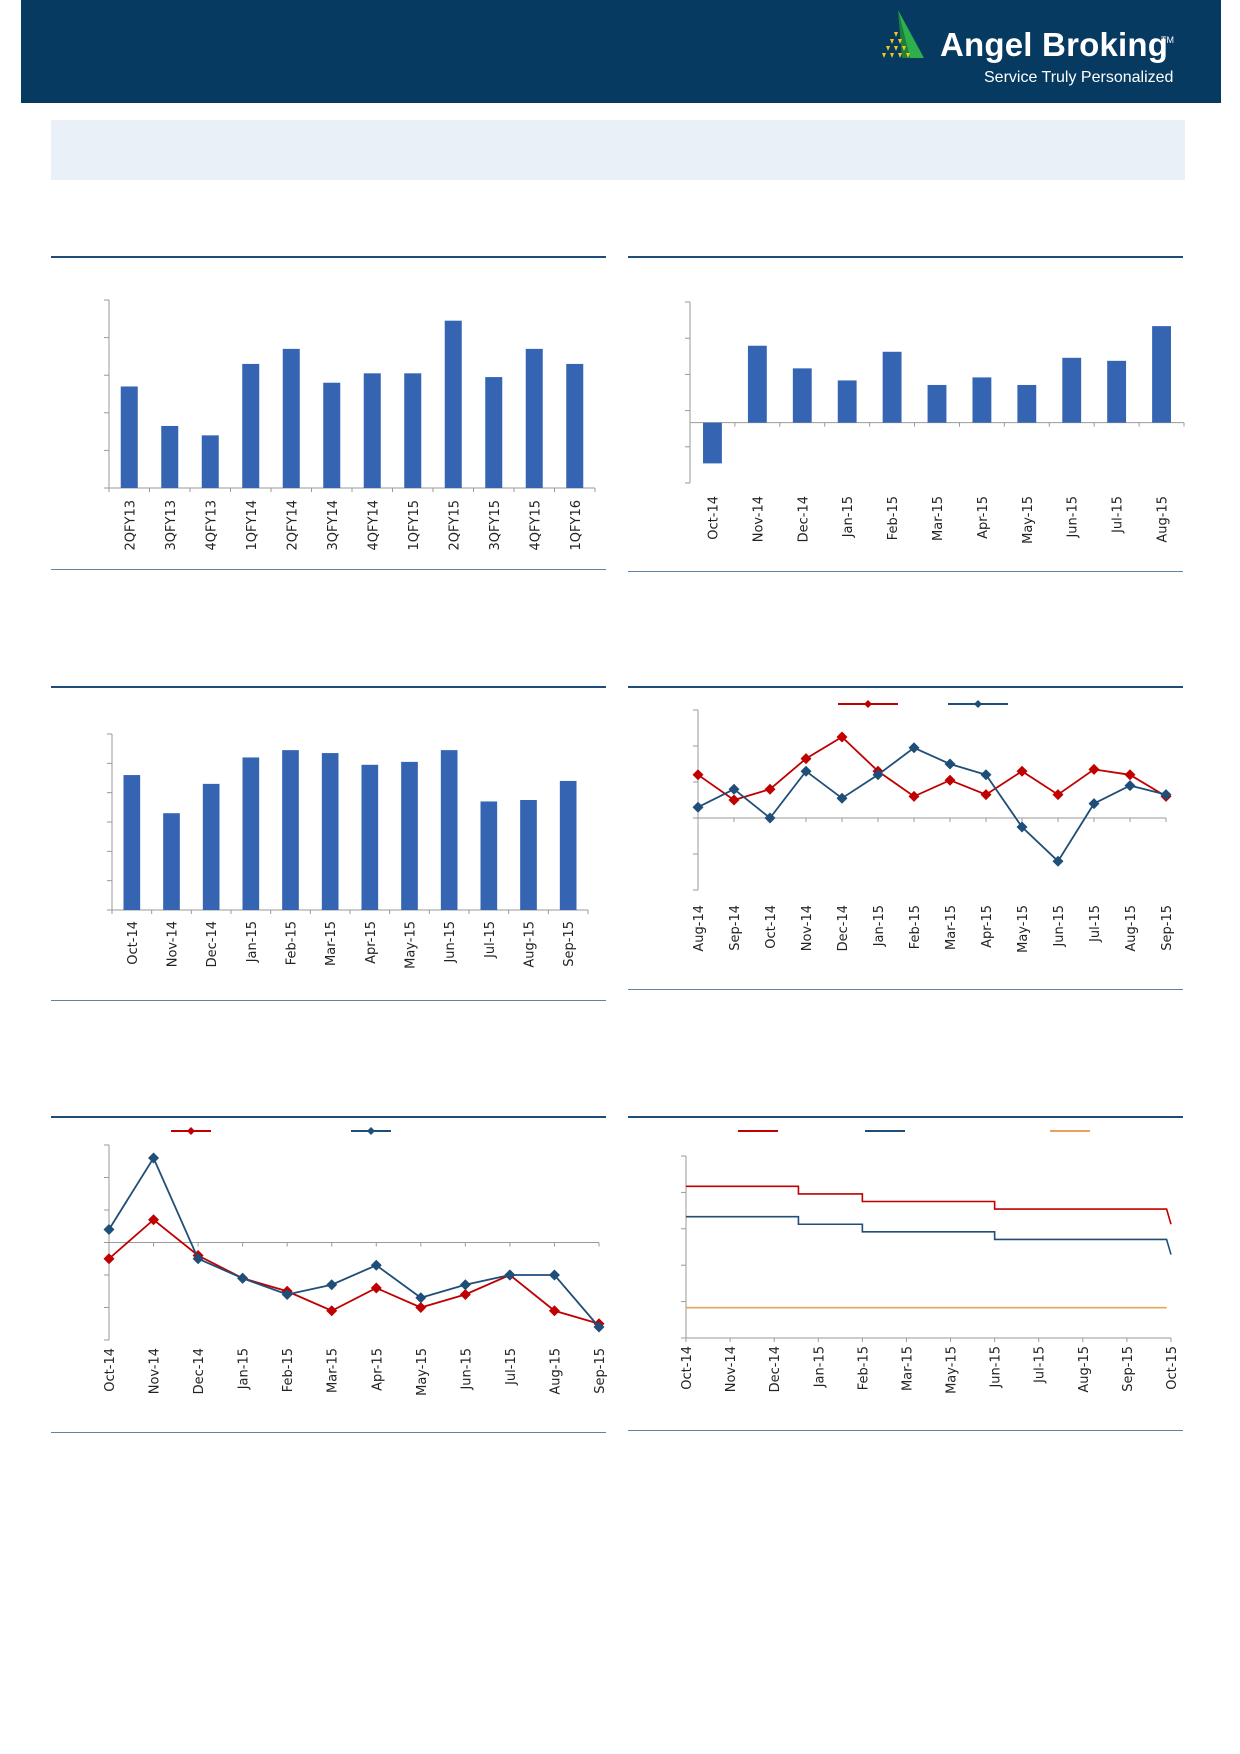  What do you see at coordinates (1118, 515) in the screenshot?
I see `chart2-x-label: Jul-15` at bounding box center [1118, 515].